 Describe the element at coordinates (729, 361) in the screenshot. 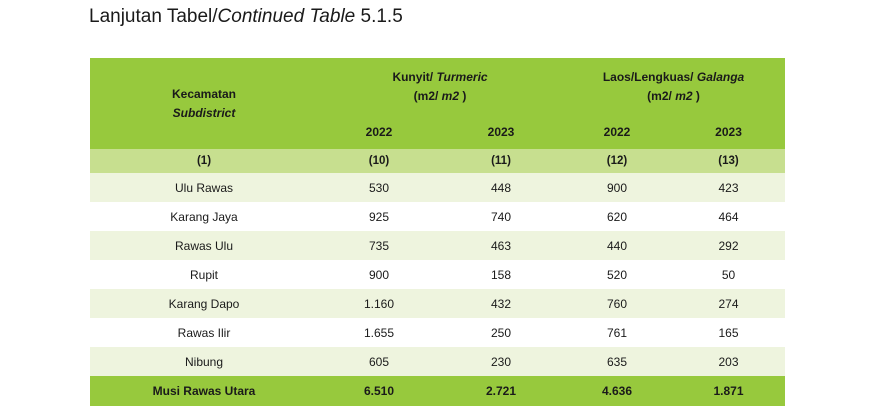

I see `table-cell: 203` at that location.